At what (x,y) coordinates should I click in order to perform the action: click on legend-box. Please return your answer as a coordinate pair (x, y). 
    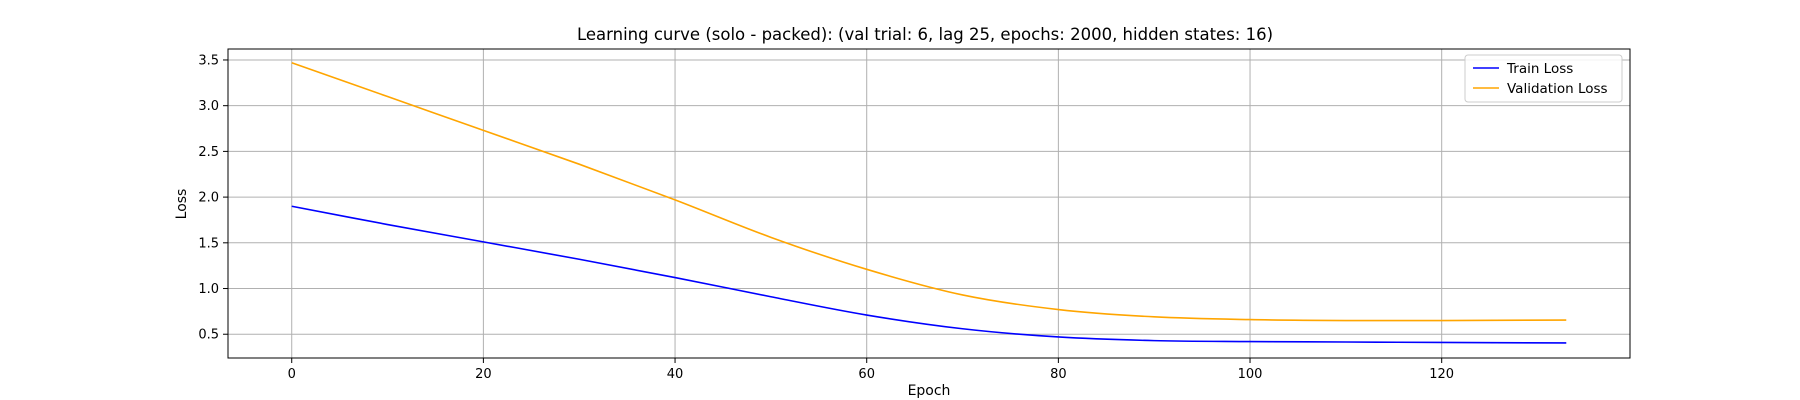
    Looking at the image, I should click on (1543, 78).